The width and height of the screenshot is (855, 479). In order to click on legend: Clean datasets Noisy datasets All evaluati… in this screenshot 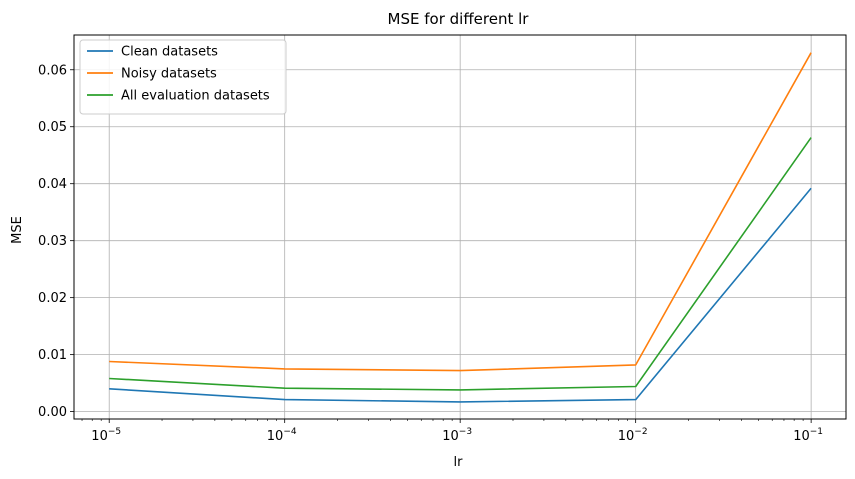, I will do `click(183, 77)`.